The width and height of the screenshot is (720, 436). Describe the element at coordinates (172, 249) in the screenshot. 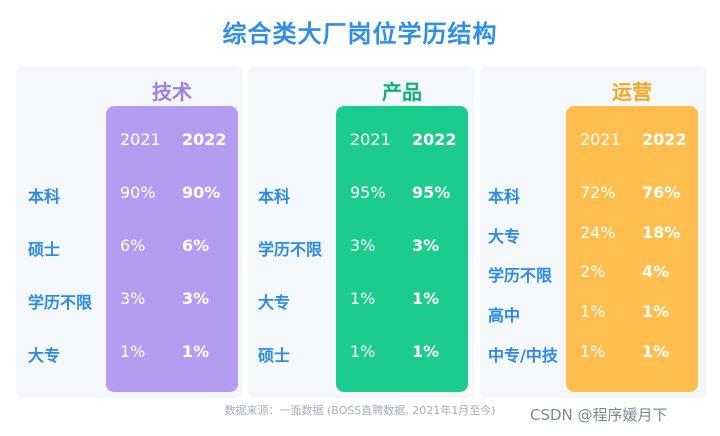

I see `card-tech` at that location.